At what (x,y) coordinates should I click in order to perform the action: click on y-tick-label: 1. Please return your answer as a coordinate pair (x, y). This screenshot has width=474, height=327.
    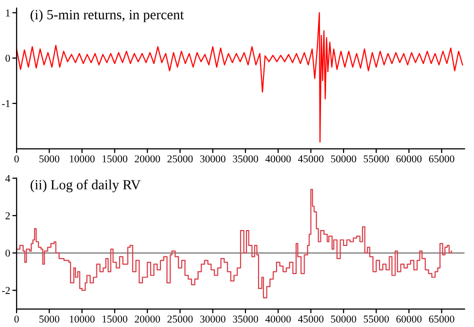
    Looking at the image, I should click on (8, 12).